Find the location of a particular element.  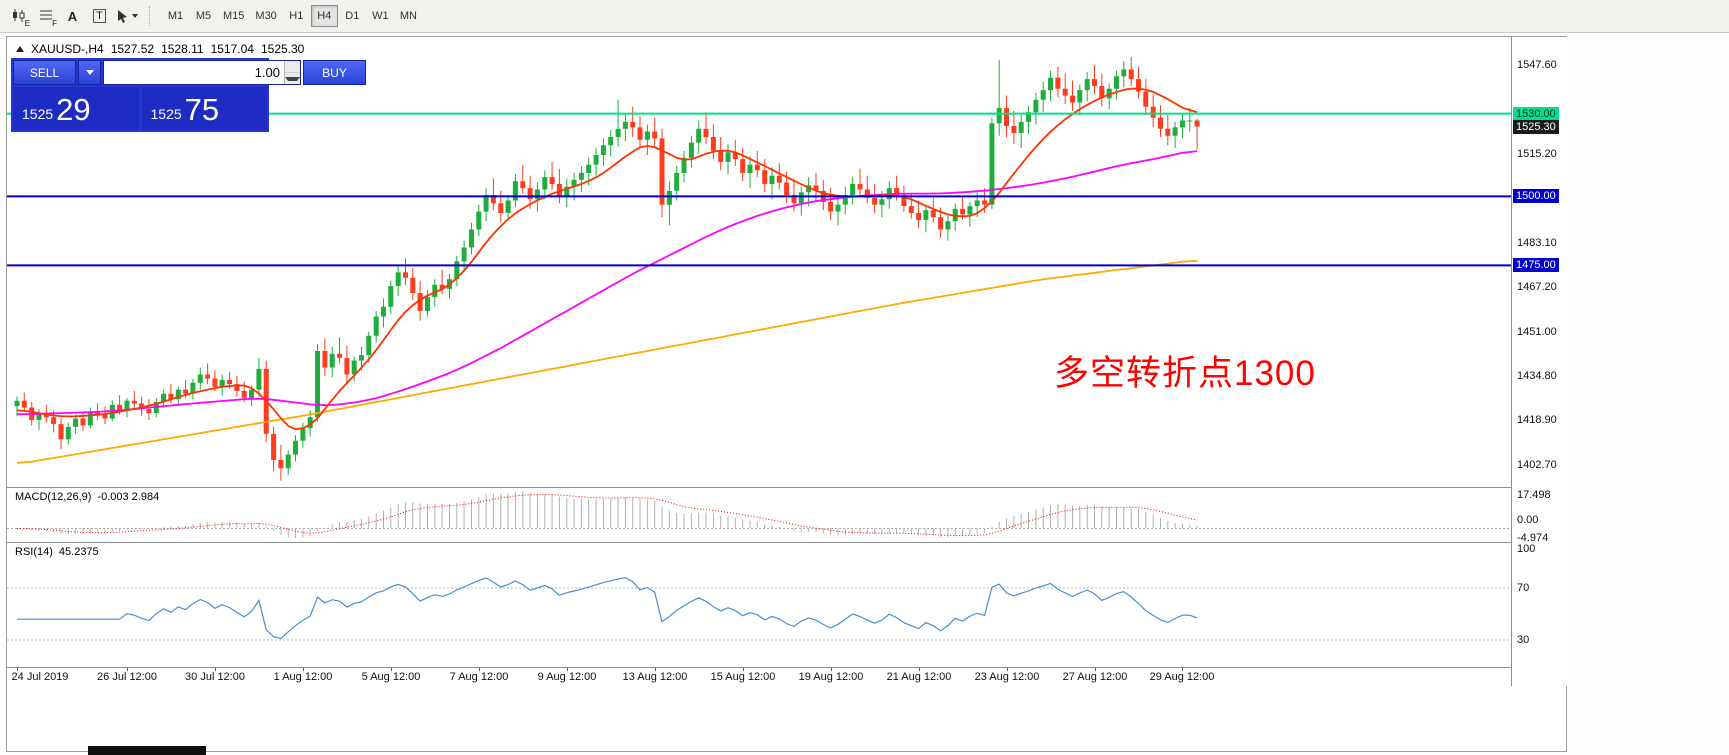

chart-low-value: 1517.04 is located at coordinates (232, 49).